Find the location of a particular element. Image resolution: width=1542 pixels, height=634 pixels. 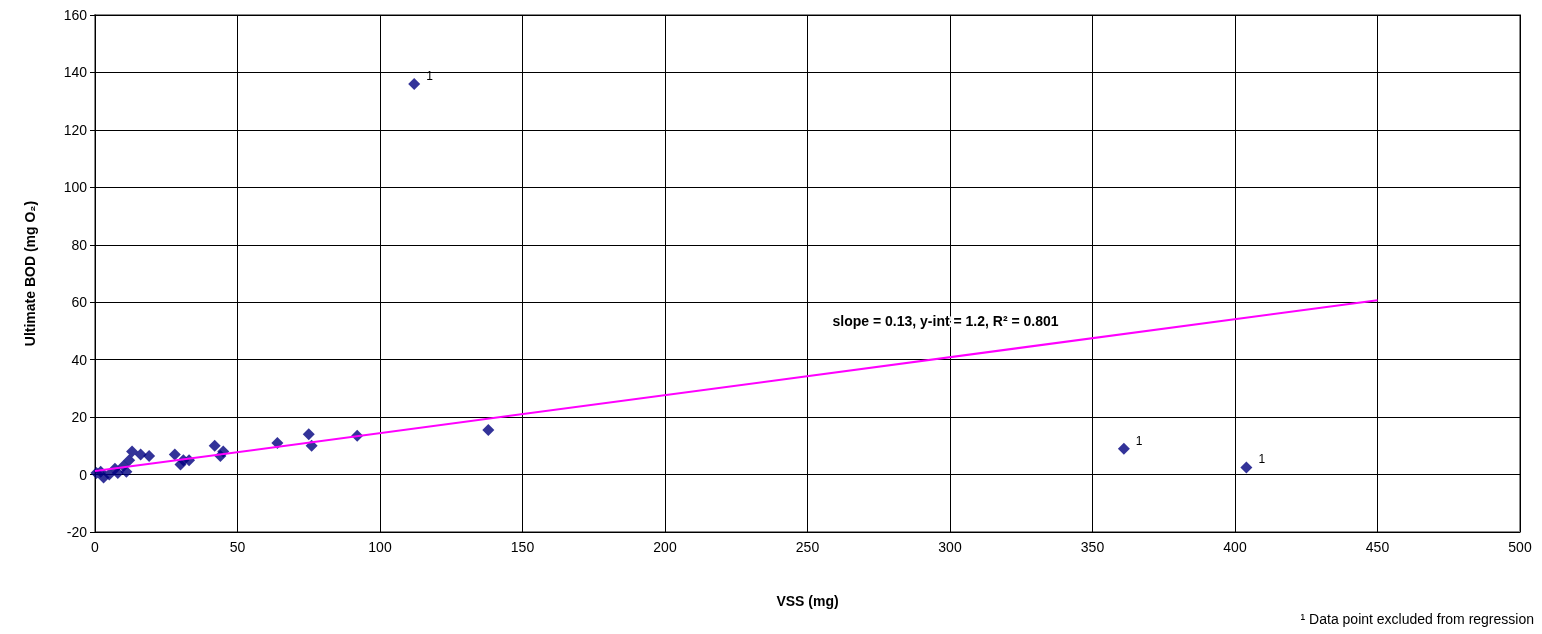

x-tick-label: 100 is located at coordinates (380, 547).